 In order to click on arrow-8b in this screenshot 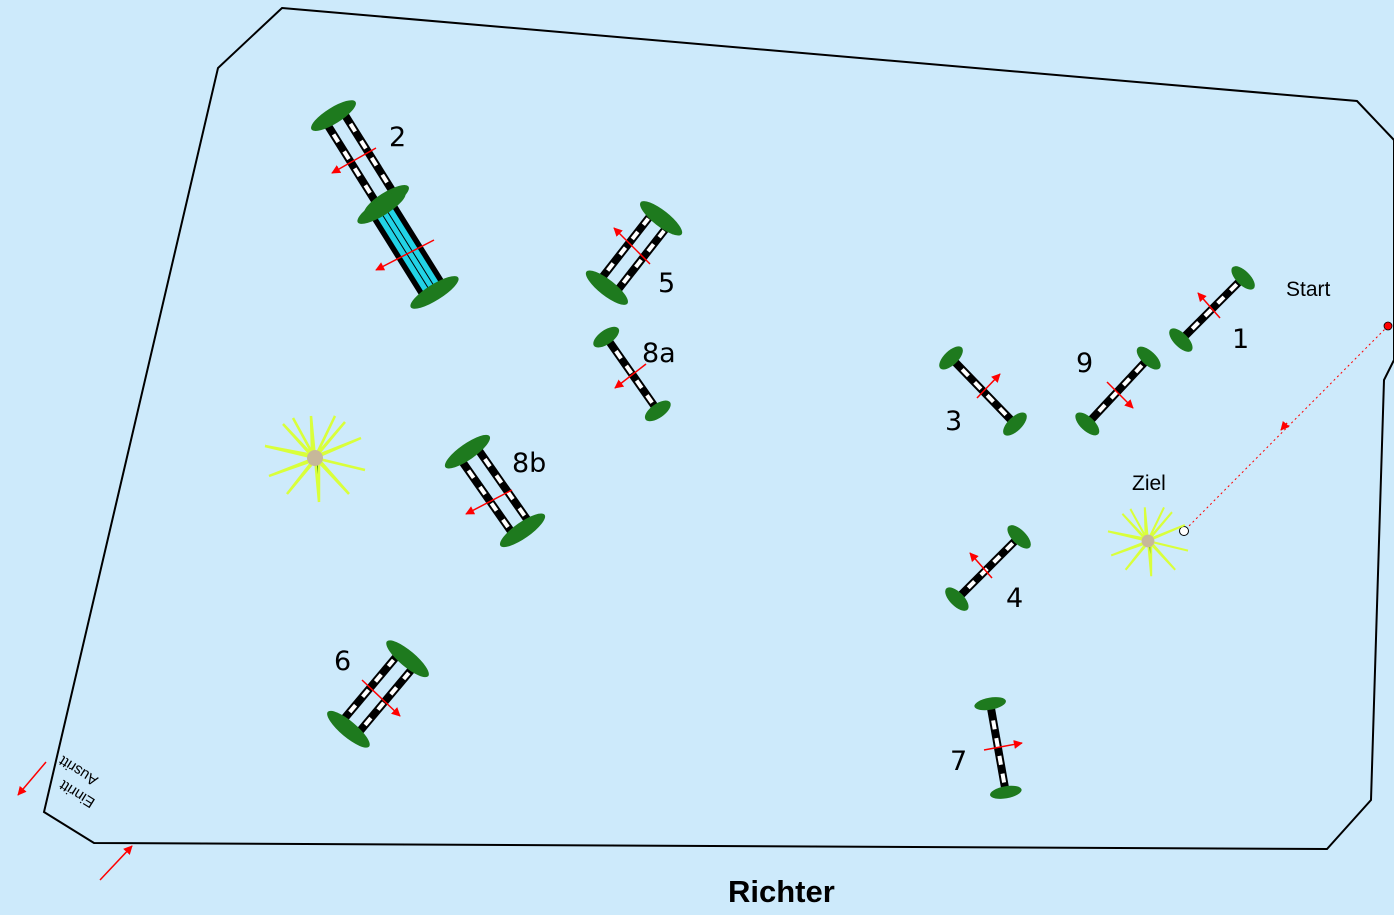, I will do `click(489, 502)`.